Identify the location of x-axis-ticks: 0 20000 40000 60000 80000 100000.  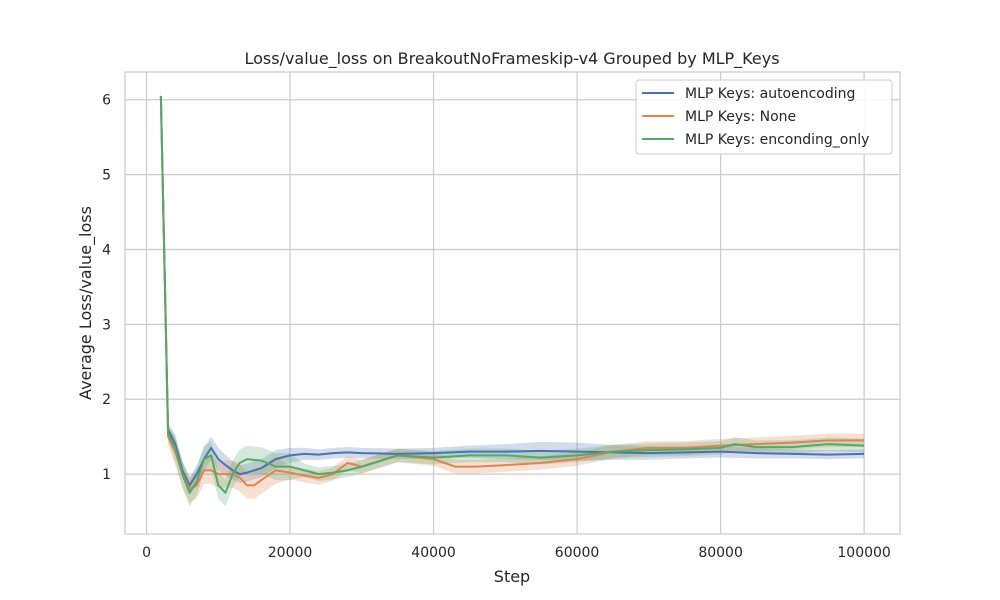
(516, 553).